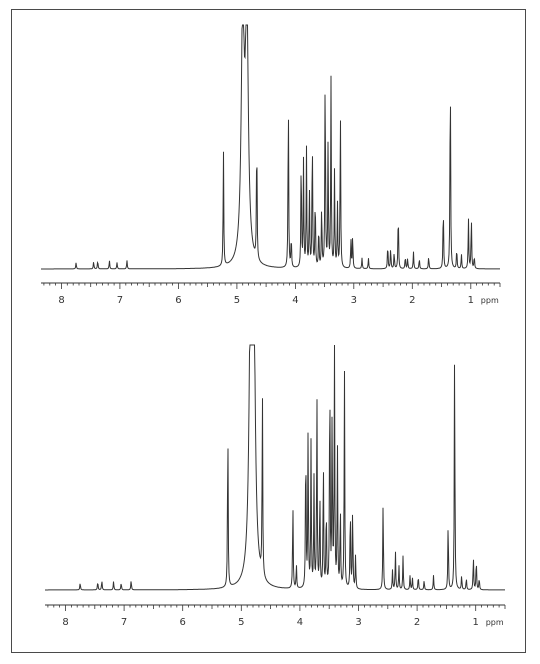 This screenshot has height=664, width=540. What do you see at coordinates (283, 622) in the screenshot?
I see `bottom-axis-tick-labels: 8 7 6 5 4 3 2 1 ppm` at bounding box center [283, 622].